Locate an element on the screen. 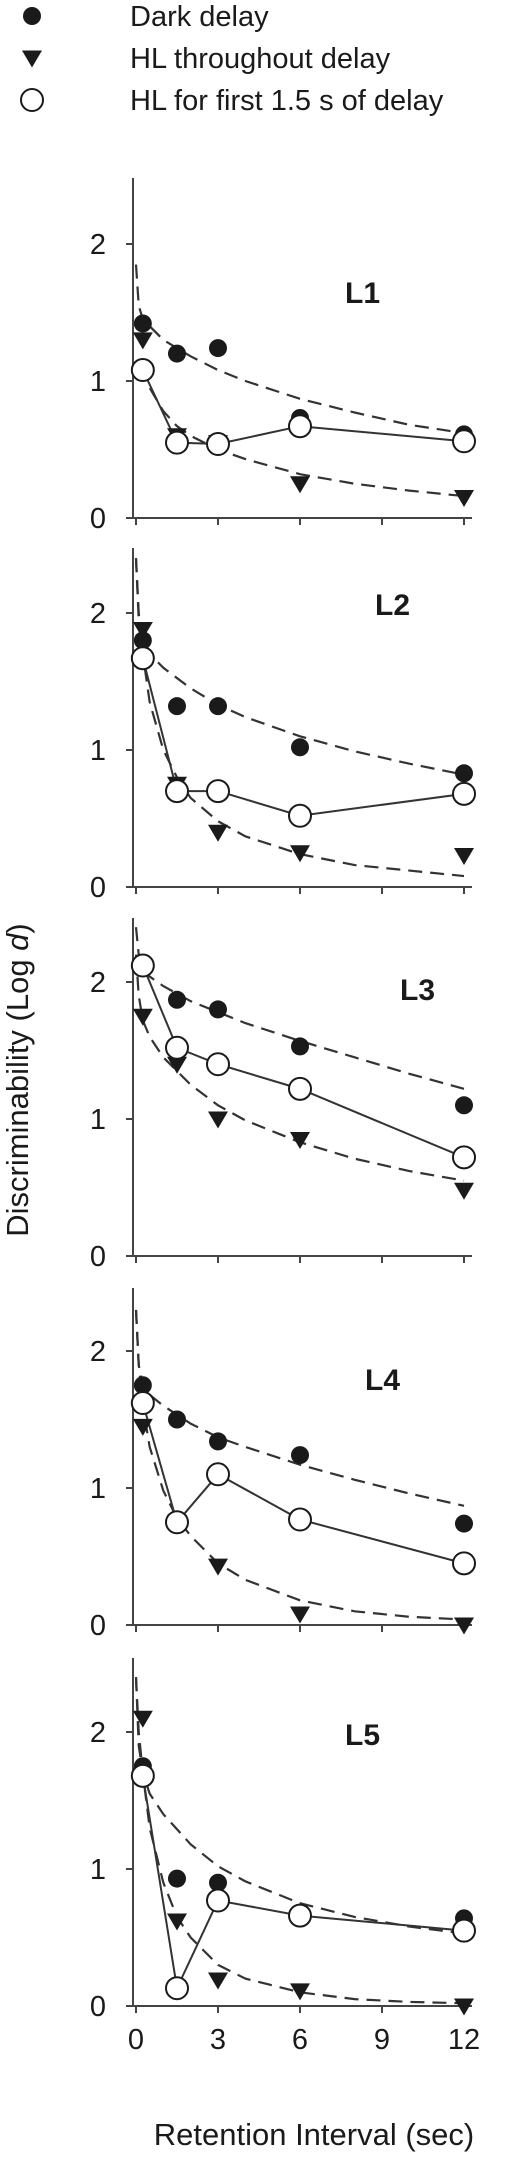  panel-label: L3 is located at coordinates (417, 990).